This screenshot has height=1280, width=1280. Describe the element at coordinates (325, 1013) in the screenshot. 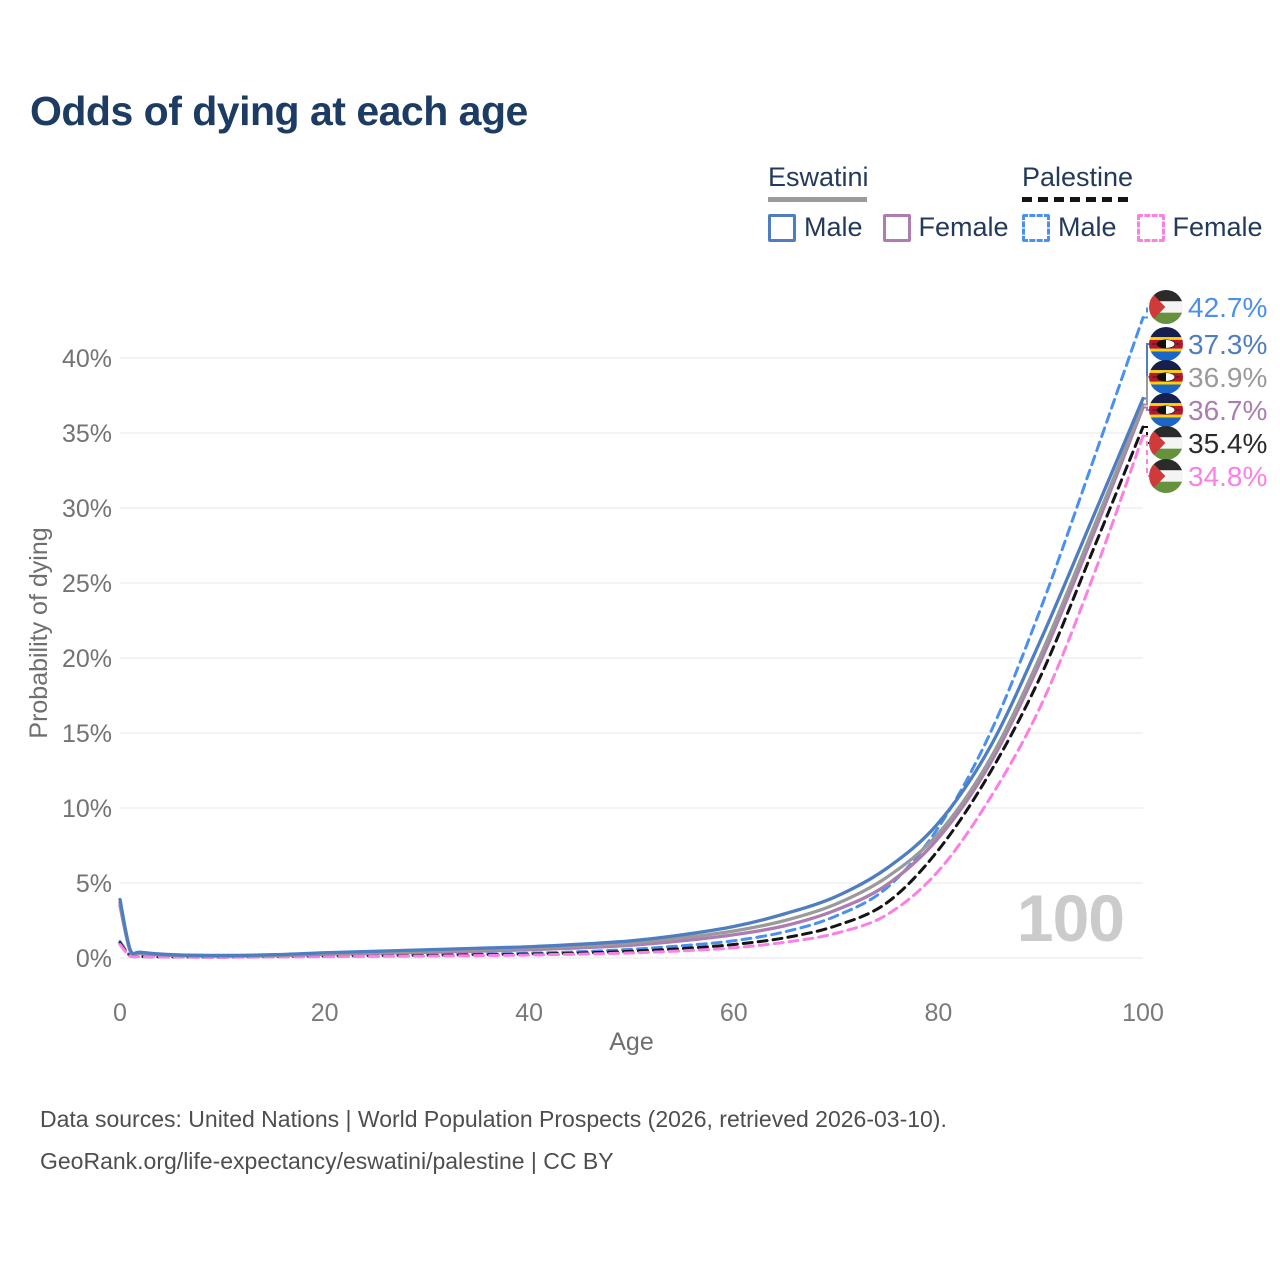

I see `x-tick-label: 20` at that location.